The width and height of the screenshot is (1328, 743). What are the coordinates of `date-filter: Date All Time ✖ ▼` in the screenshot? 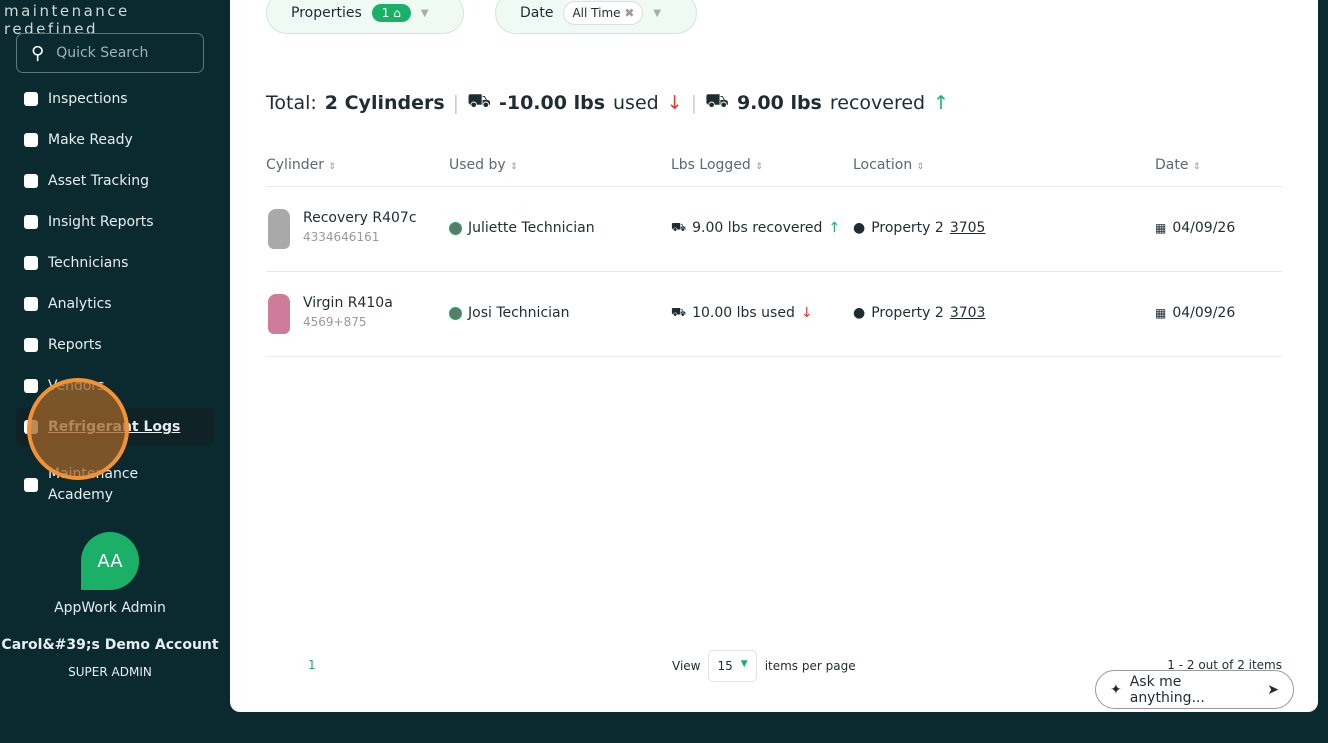 It's located at (596, 17).